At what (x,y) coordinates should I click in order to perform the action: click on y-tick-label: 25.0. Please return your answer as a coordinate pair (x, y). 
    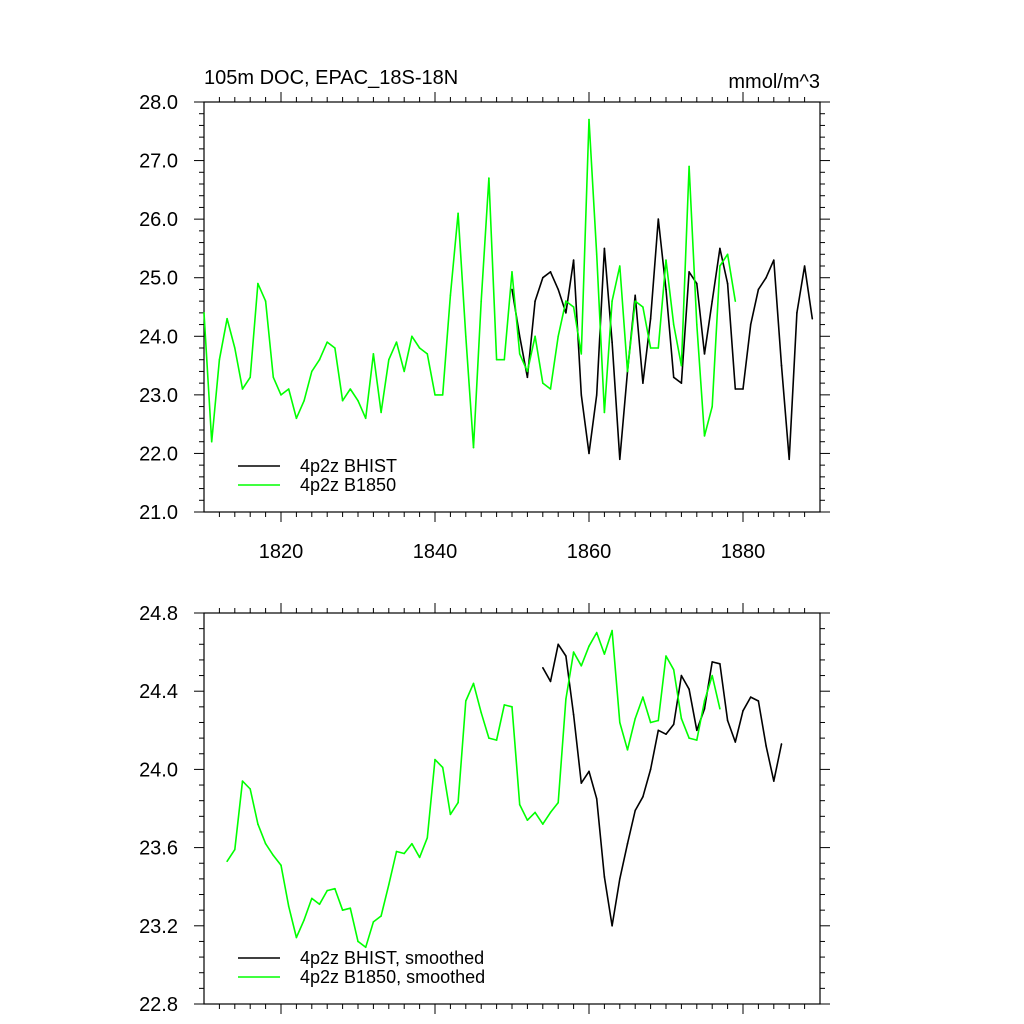
    Looking at the image, I should click on (158, 279).